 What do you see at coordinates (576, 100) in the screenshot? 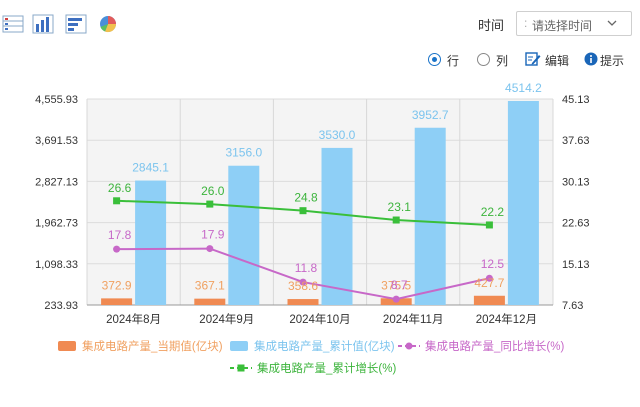
I see `y-right-tick-label: 45.13` at bounding box center [576, 100].